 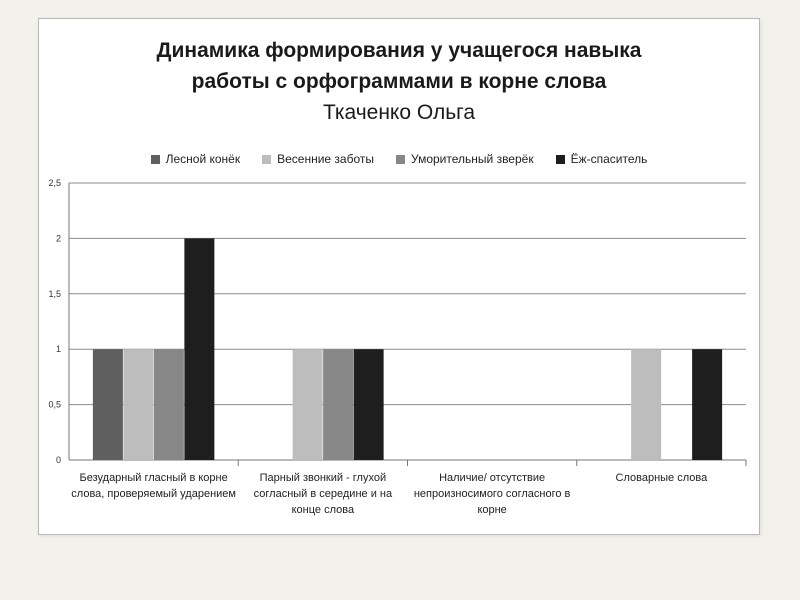 I want to click on y-tick-label: 0,5, so click(x=54, y=405).